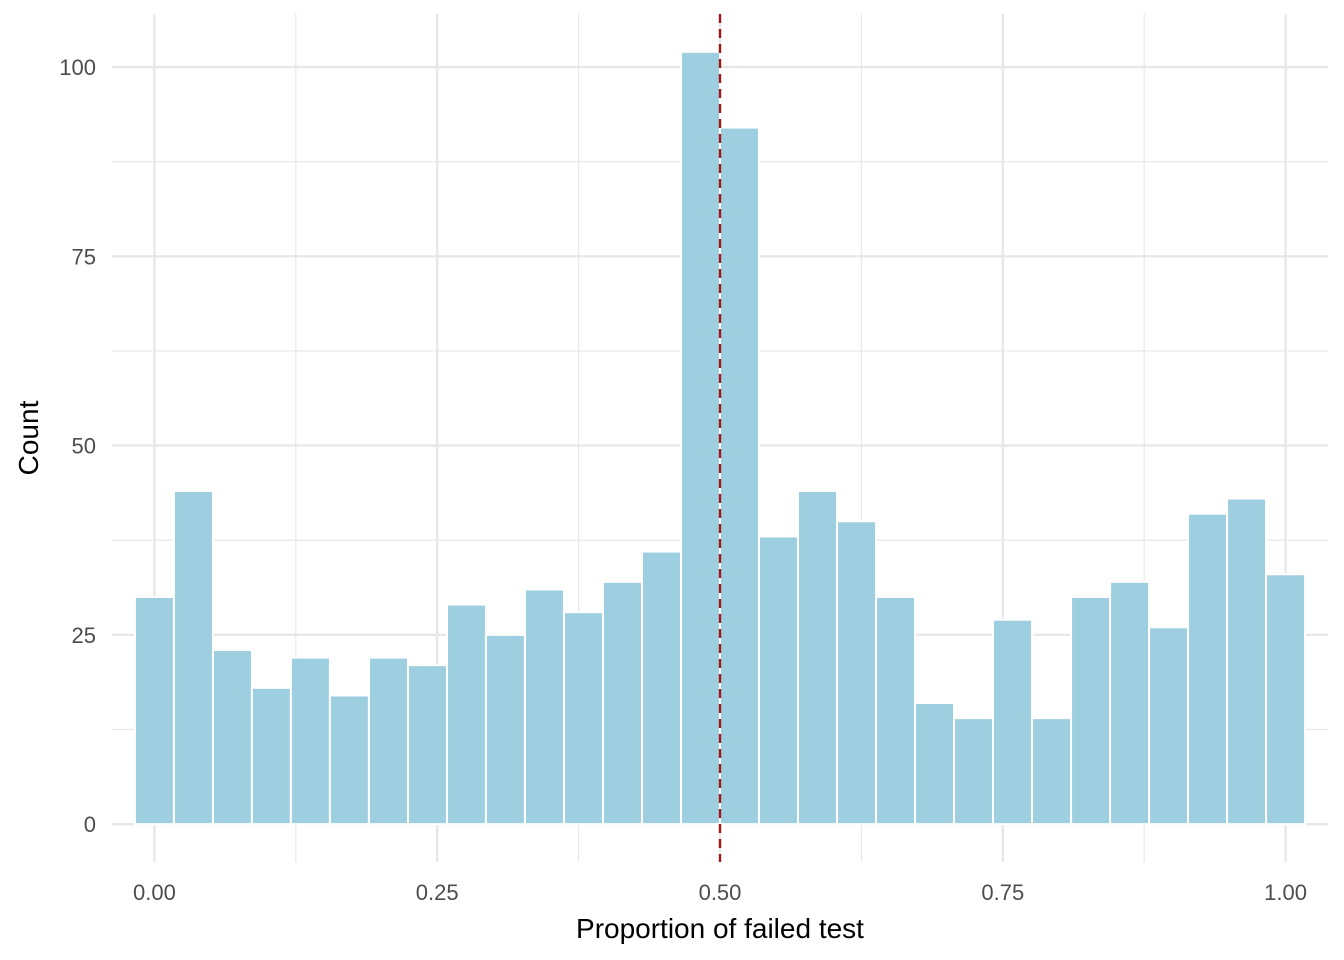 This screenshot has width=1344, height=960. Describe the element at coordinates (84, 256) in the screenshot. I see `y-tick-label: 75` at that location.